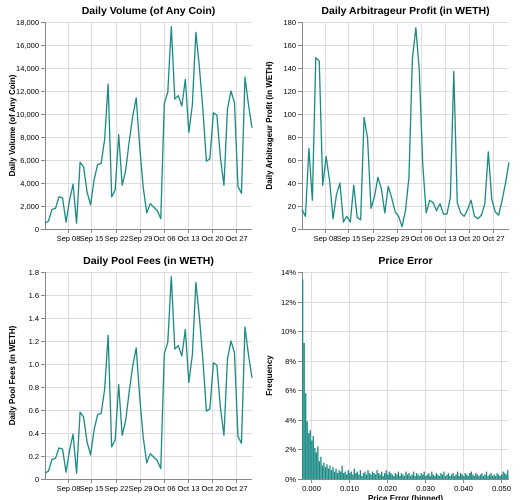  I want to click on y-tick-label: 12%, so click(288, 302).